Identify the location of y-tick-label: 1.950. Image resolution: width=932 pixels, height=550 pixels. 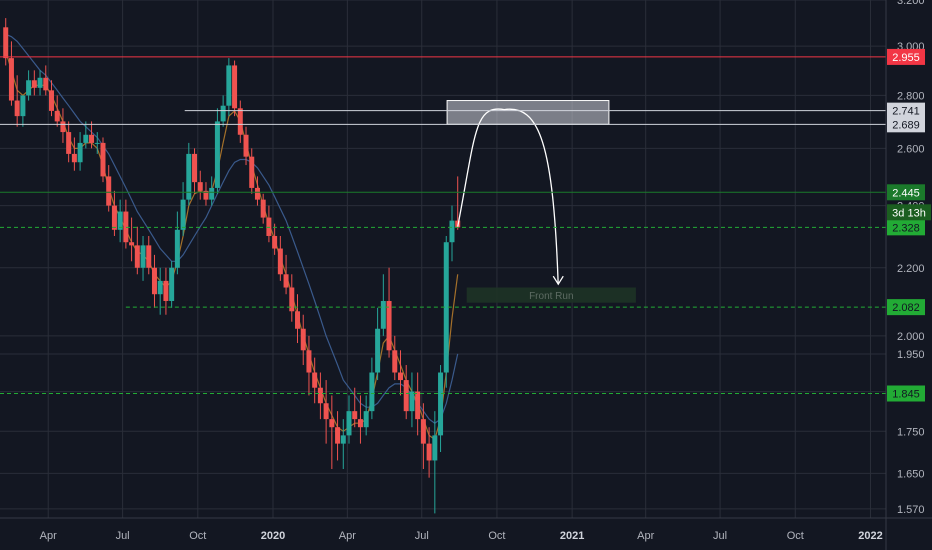
(911, 355).